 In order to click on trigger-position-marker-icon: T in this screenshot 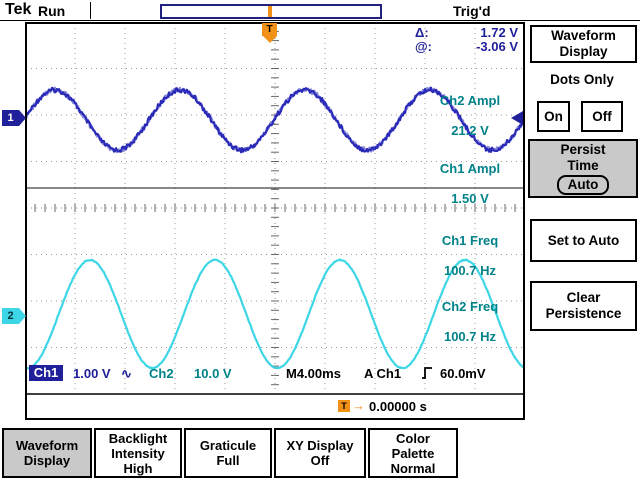, I will do `click(269, 29)`.